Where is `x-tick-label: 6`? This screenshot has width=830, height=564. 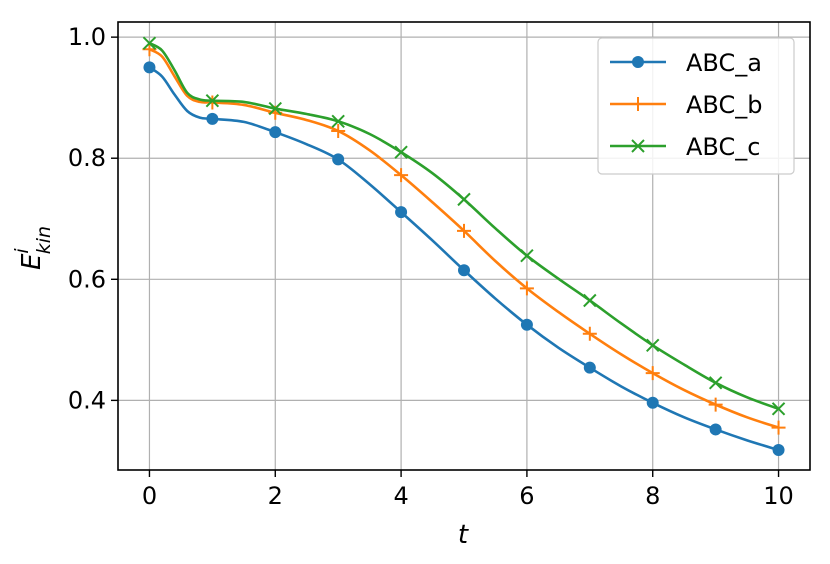 x-tick-label: 6 is located at coordinates (526, 496).